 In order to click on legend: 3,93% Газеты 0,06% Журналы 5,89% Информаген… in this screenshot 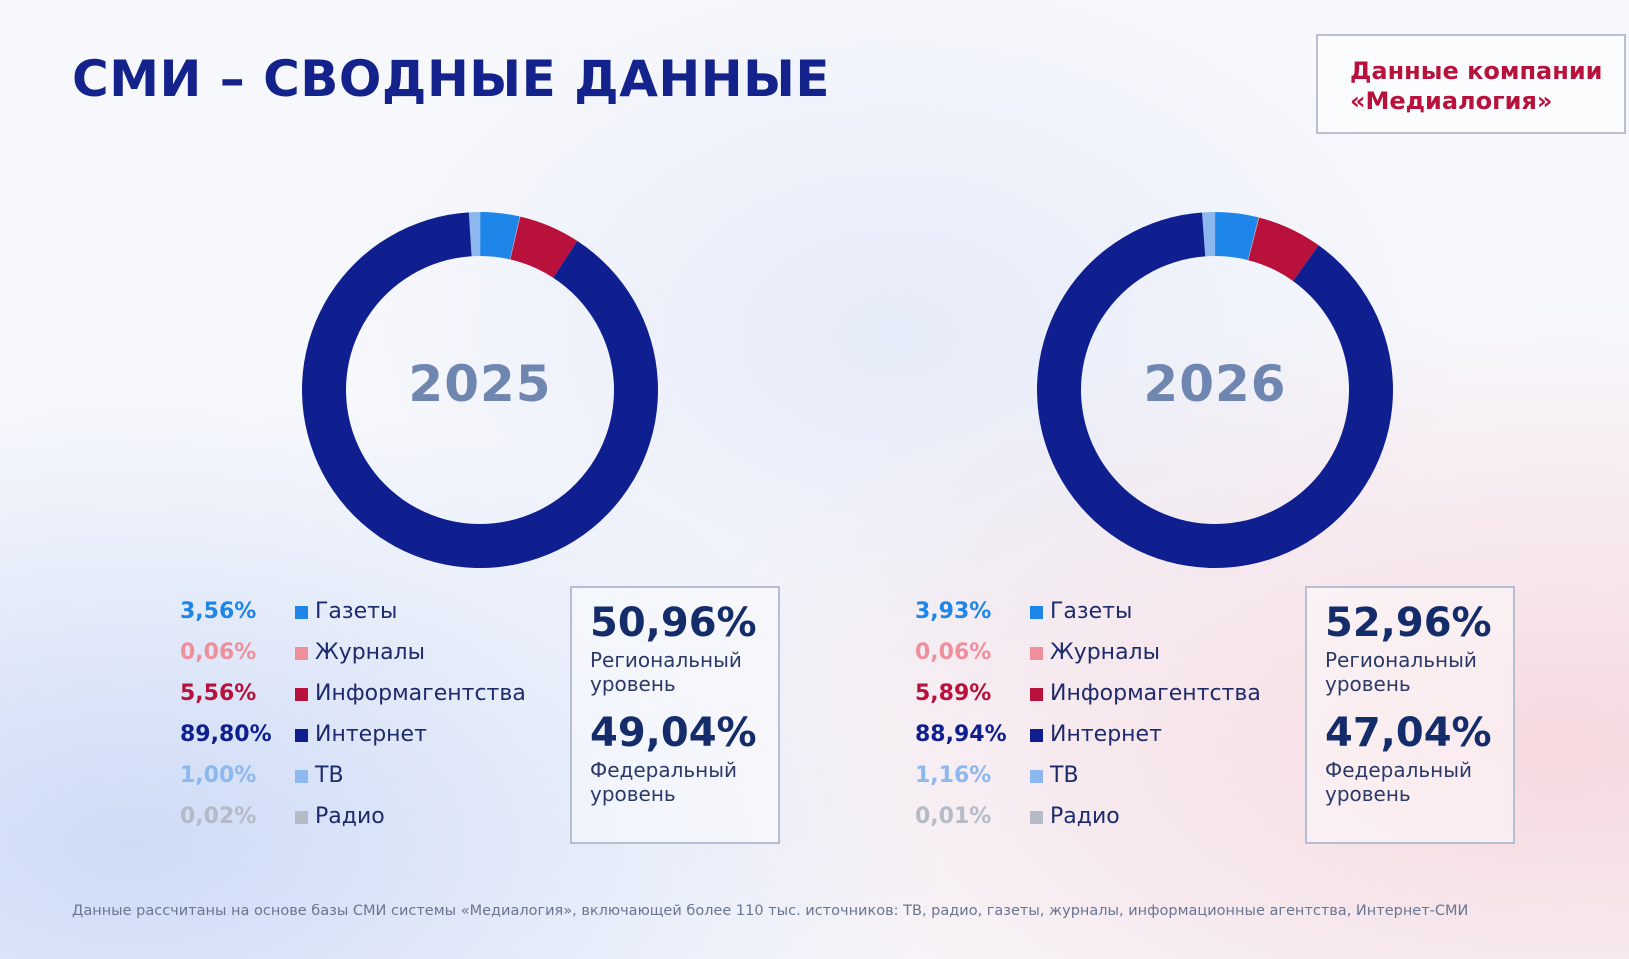, I will do `click(1095, 721)`.